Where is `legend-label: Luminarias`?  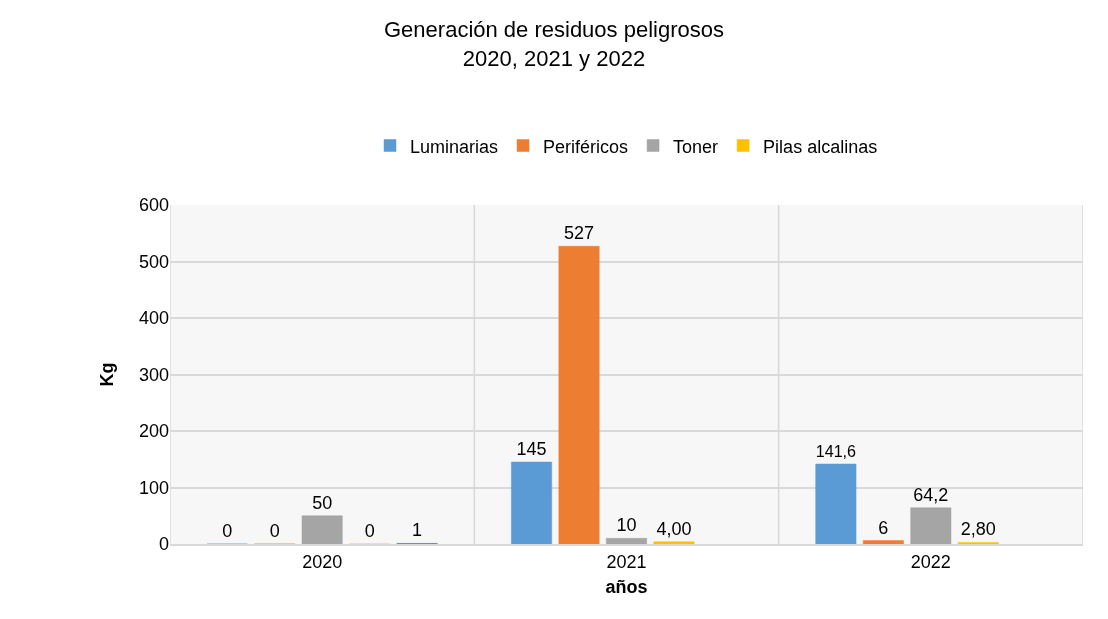 legend-label: Luminarias is located at coordinates (454, 146).